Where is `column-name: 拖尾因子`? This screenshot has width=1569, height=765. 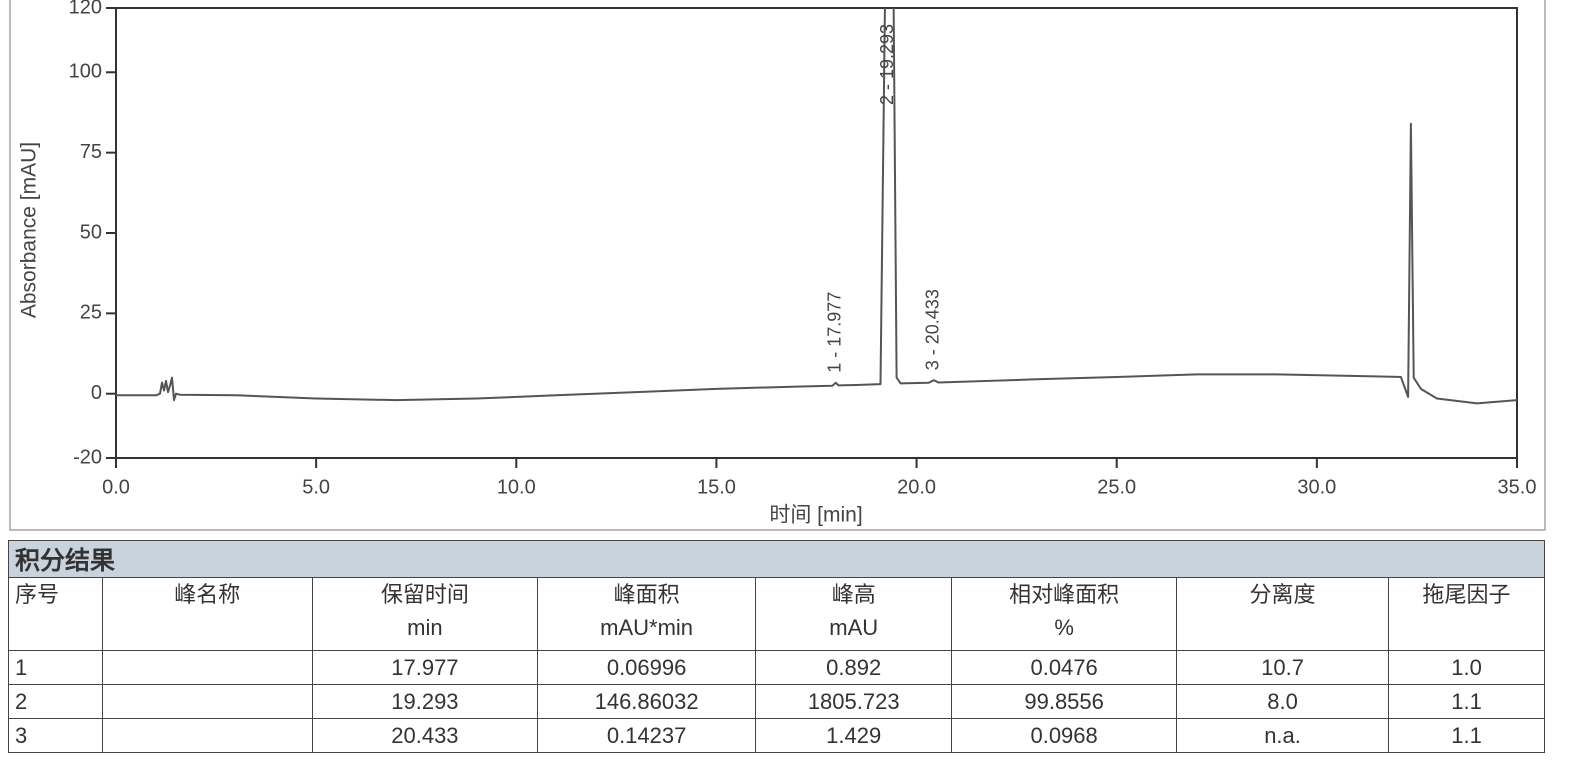 column-name: 拖尾因子 is located at coordinates (1466, 594).